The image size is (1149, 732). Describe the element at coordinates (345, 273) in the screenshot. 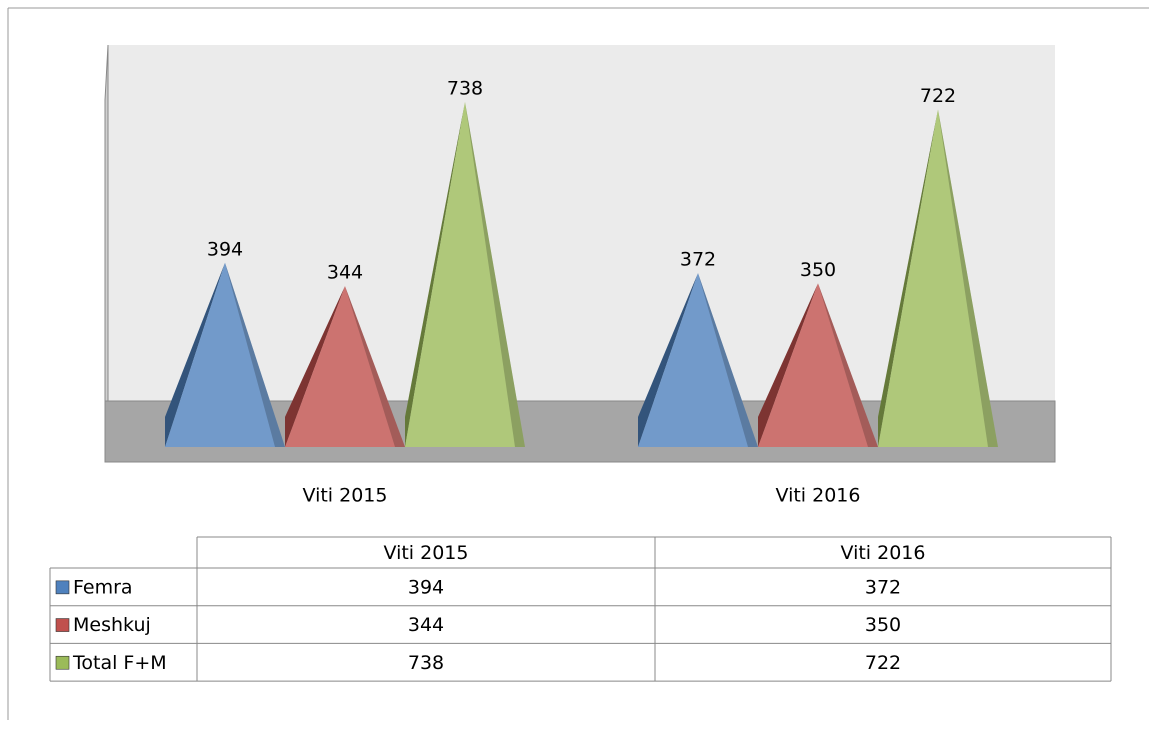

I see `data-label: 344` at that location.